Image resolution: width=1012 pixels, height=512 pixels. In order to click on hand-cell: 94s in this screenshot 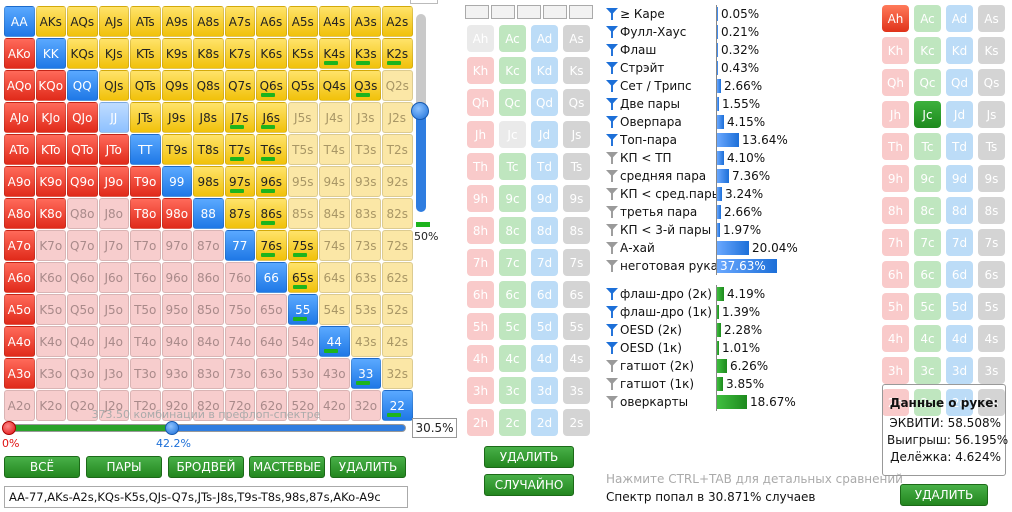, I will do `click(334, 181)`.